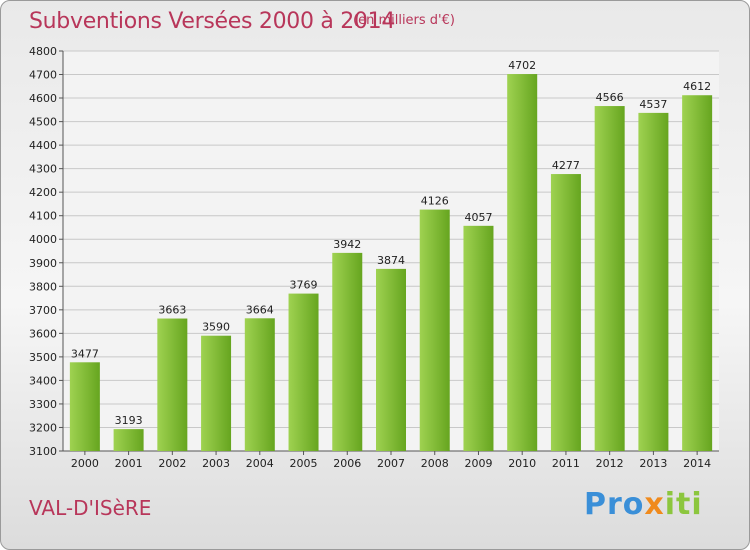 Image resolution: width=750 pixels, height=550 pixels. I want to click on data-label: 3590, so click(216, 327).